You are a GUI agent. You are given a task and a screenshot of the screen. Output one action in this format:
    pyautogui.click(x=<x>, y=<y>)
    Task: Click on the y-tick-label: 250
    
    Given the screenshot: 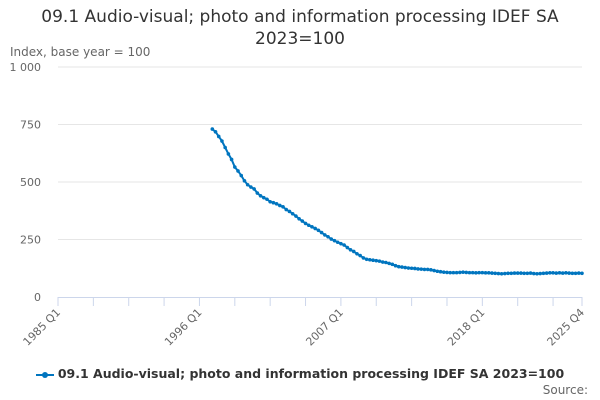 What is the action you would take?
    pyautogui.click(x=30, y=240)
    